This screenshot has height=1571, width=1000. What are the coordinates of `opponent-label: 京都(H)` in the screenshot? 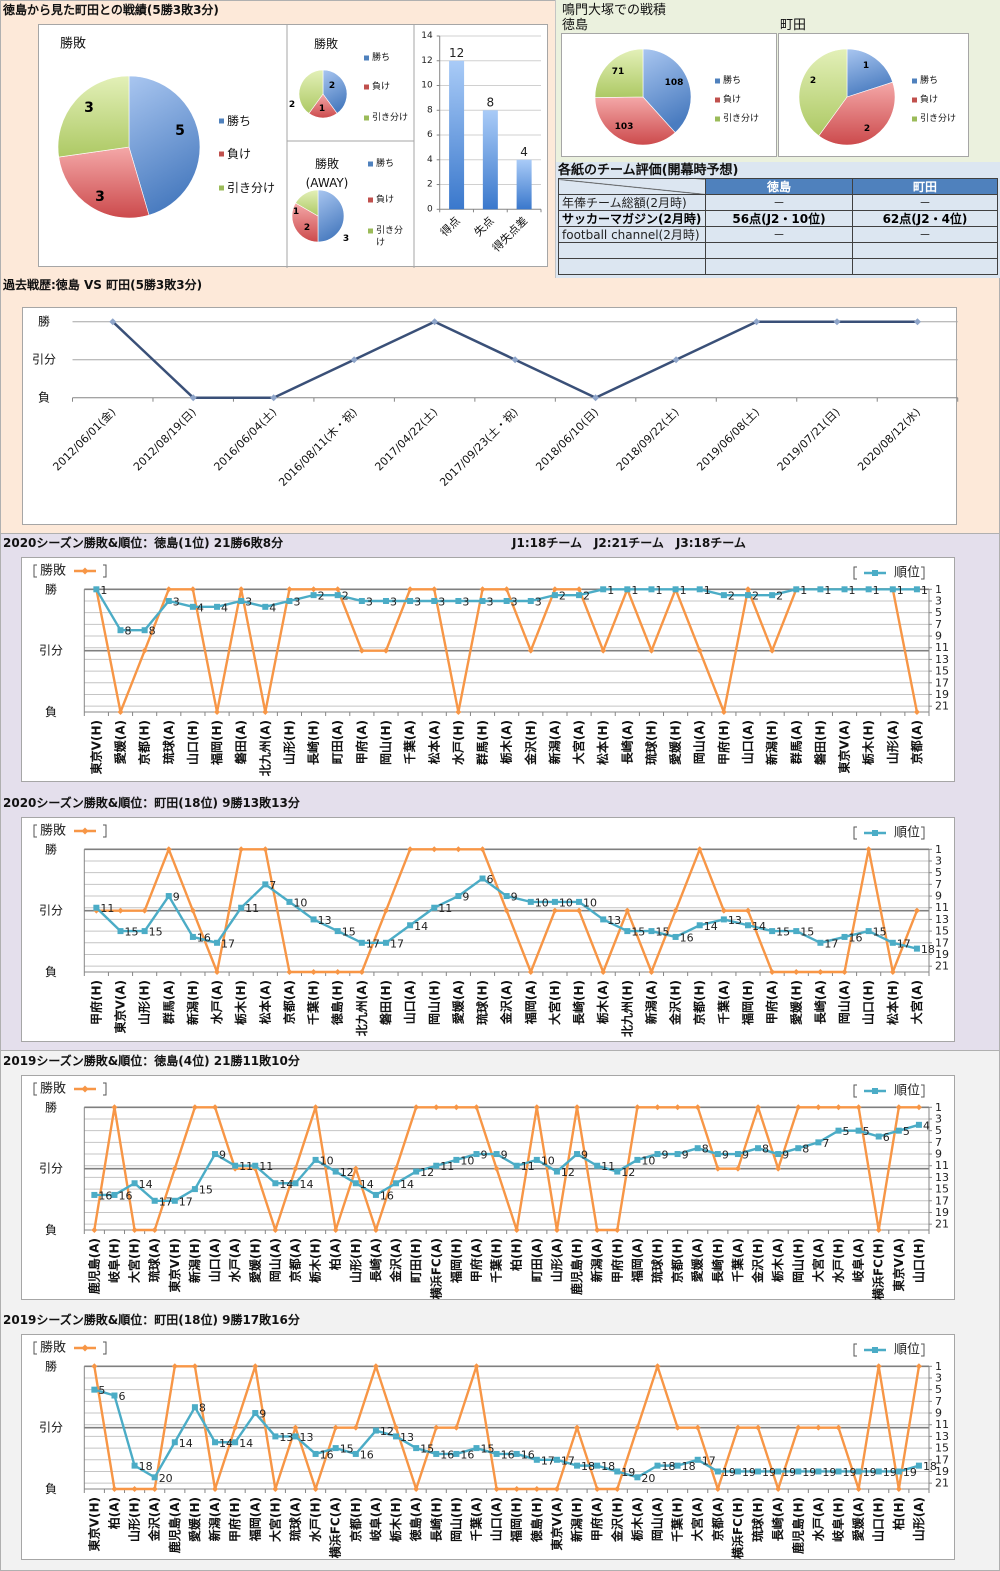 It's located at (144, 742).